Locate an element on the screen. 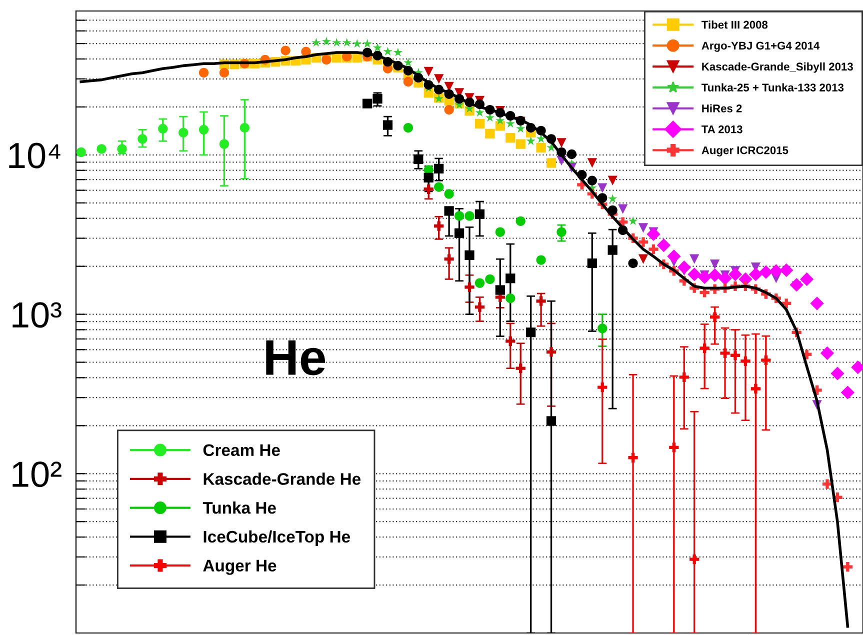 Image resolution: width=863 pixels, height=635 pixels. y-tick-label: 10² is located at coordinates (37, 475).